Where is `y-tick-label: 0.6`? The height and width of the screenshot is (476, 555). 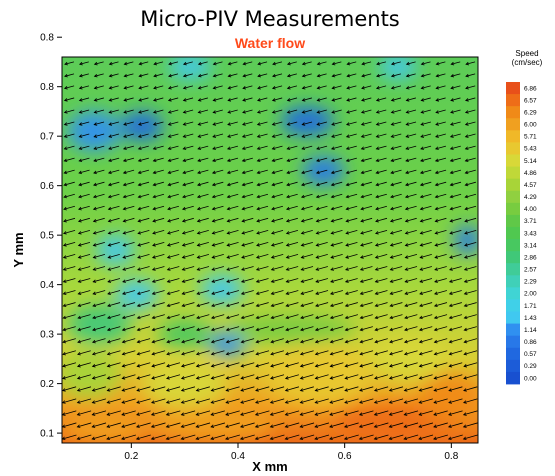 y-tick-label: 0.6 is located at coordinates (47, 186).